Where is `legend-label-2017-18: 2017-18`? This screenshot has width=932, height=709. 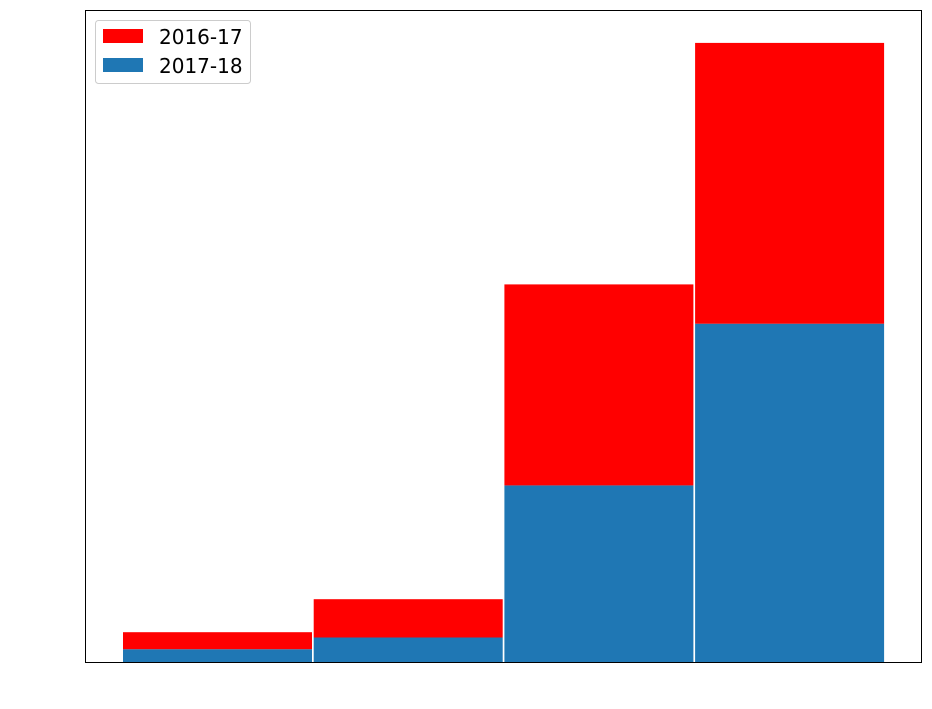
legend-label-2017-18: 2017-18 is located at coordinates (201, 66).